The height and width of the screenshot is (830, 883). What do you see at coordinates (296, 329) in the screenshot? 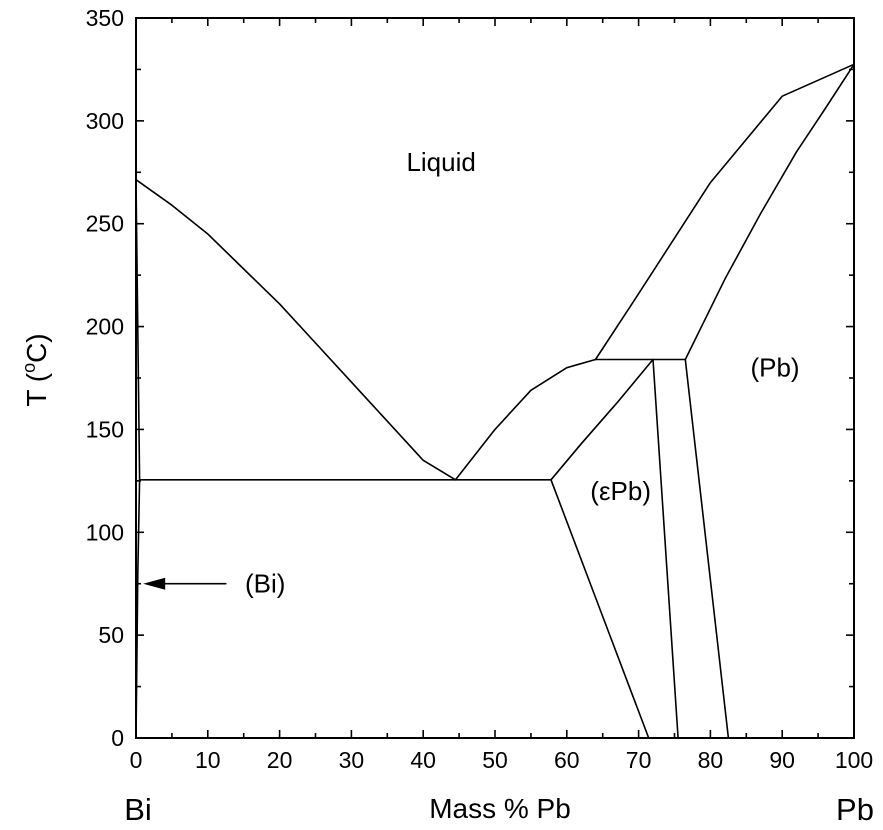
I see `curve-liquidus-bi-side` at bounding box center [296, 329].